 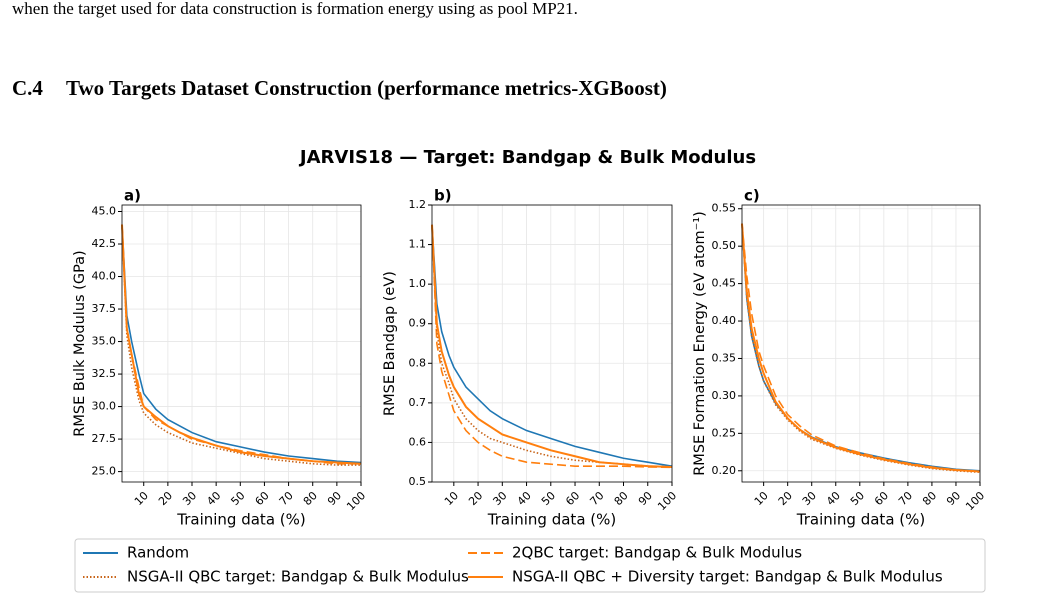 What do you see at coordinates (700, 343) in the screenshot?
I see `y-axis-label: RMSE Formation Energy (eV atom⁻¹)` at bounding box center [700, 343].